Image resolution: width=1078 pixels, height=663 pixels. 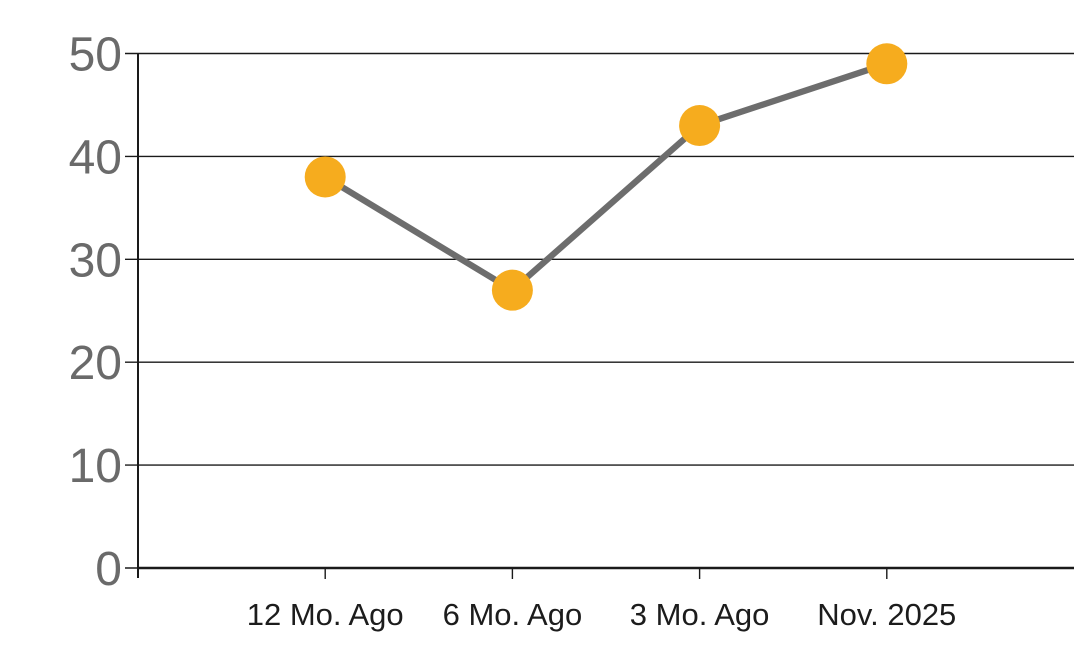 What do you see at coordinates (108, 569) in the screenshot?
I see `y-axis-tick-label: 0` at bounding box center [108, 569].